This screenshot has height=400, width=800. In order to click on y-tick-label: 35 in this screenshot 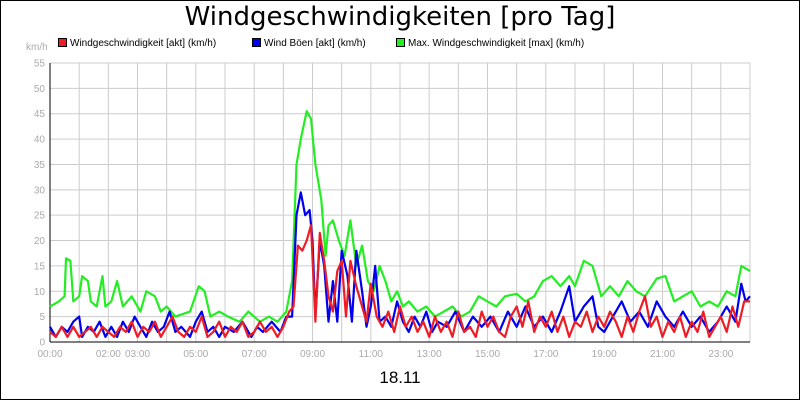, I will do `click(40, 165)`.